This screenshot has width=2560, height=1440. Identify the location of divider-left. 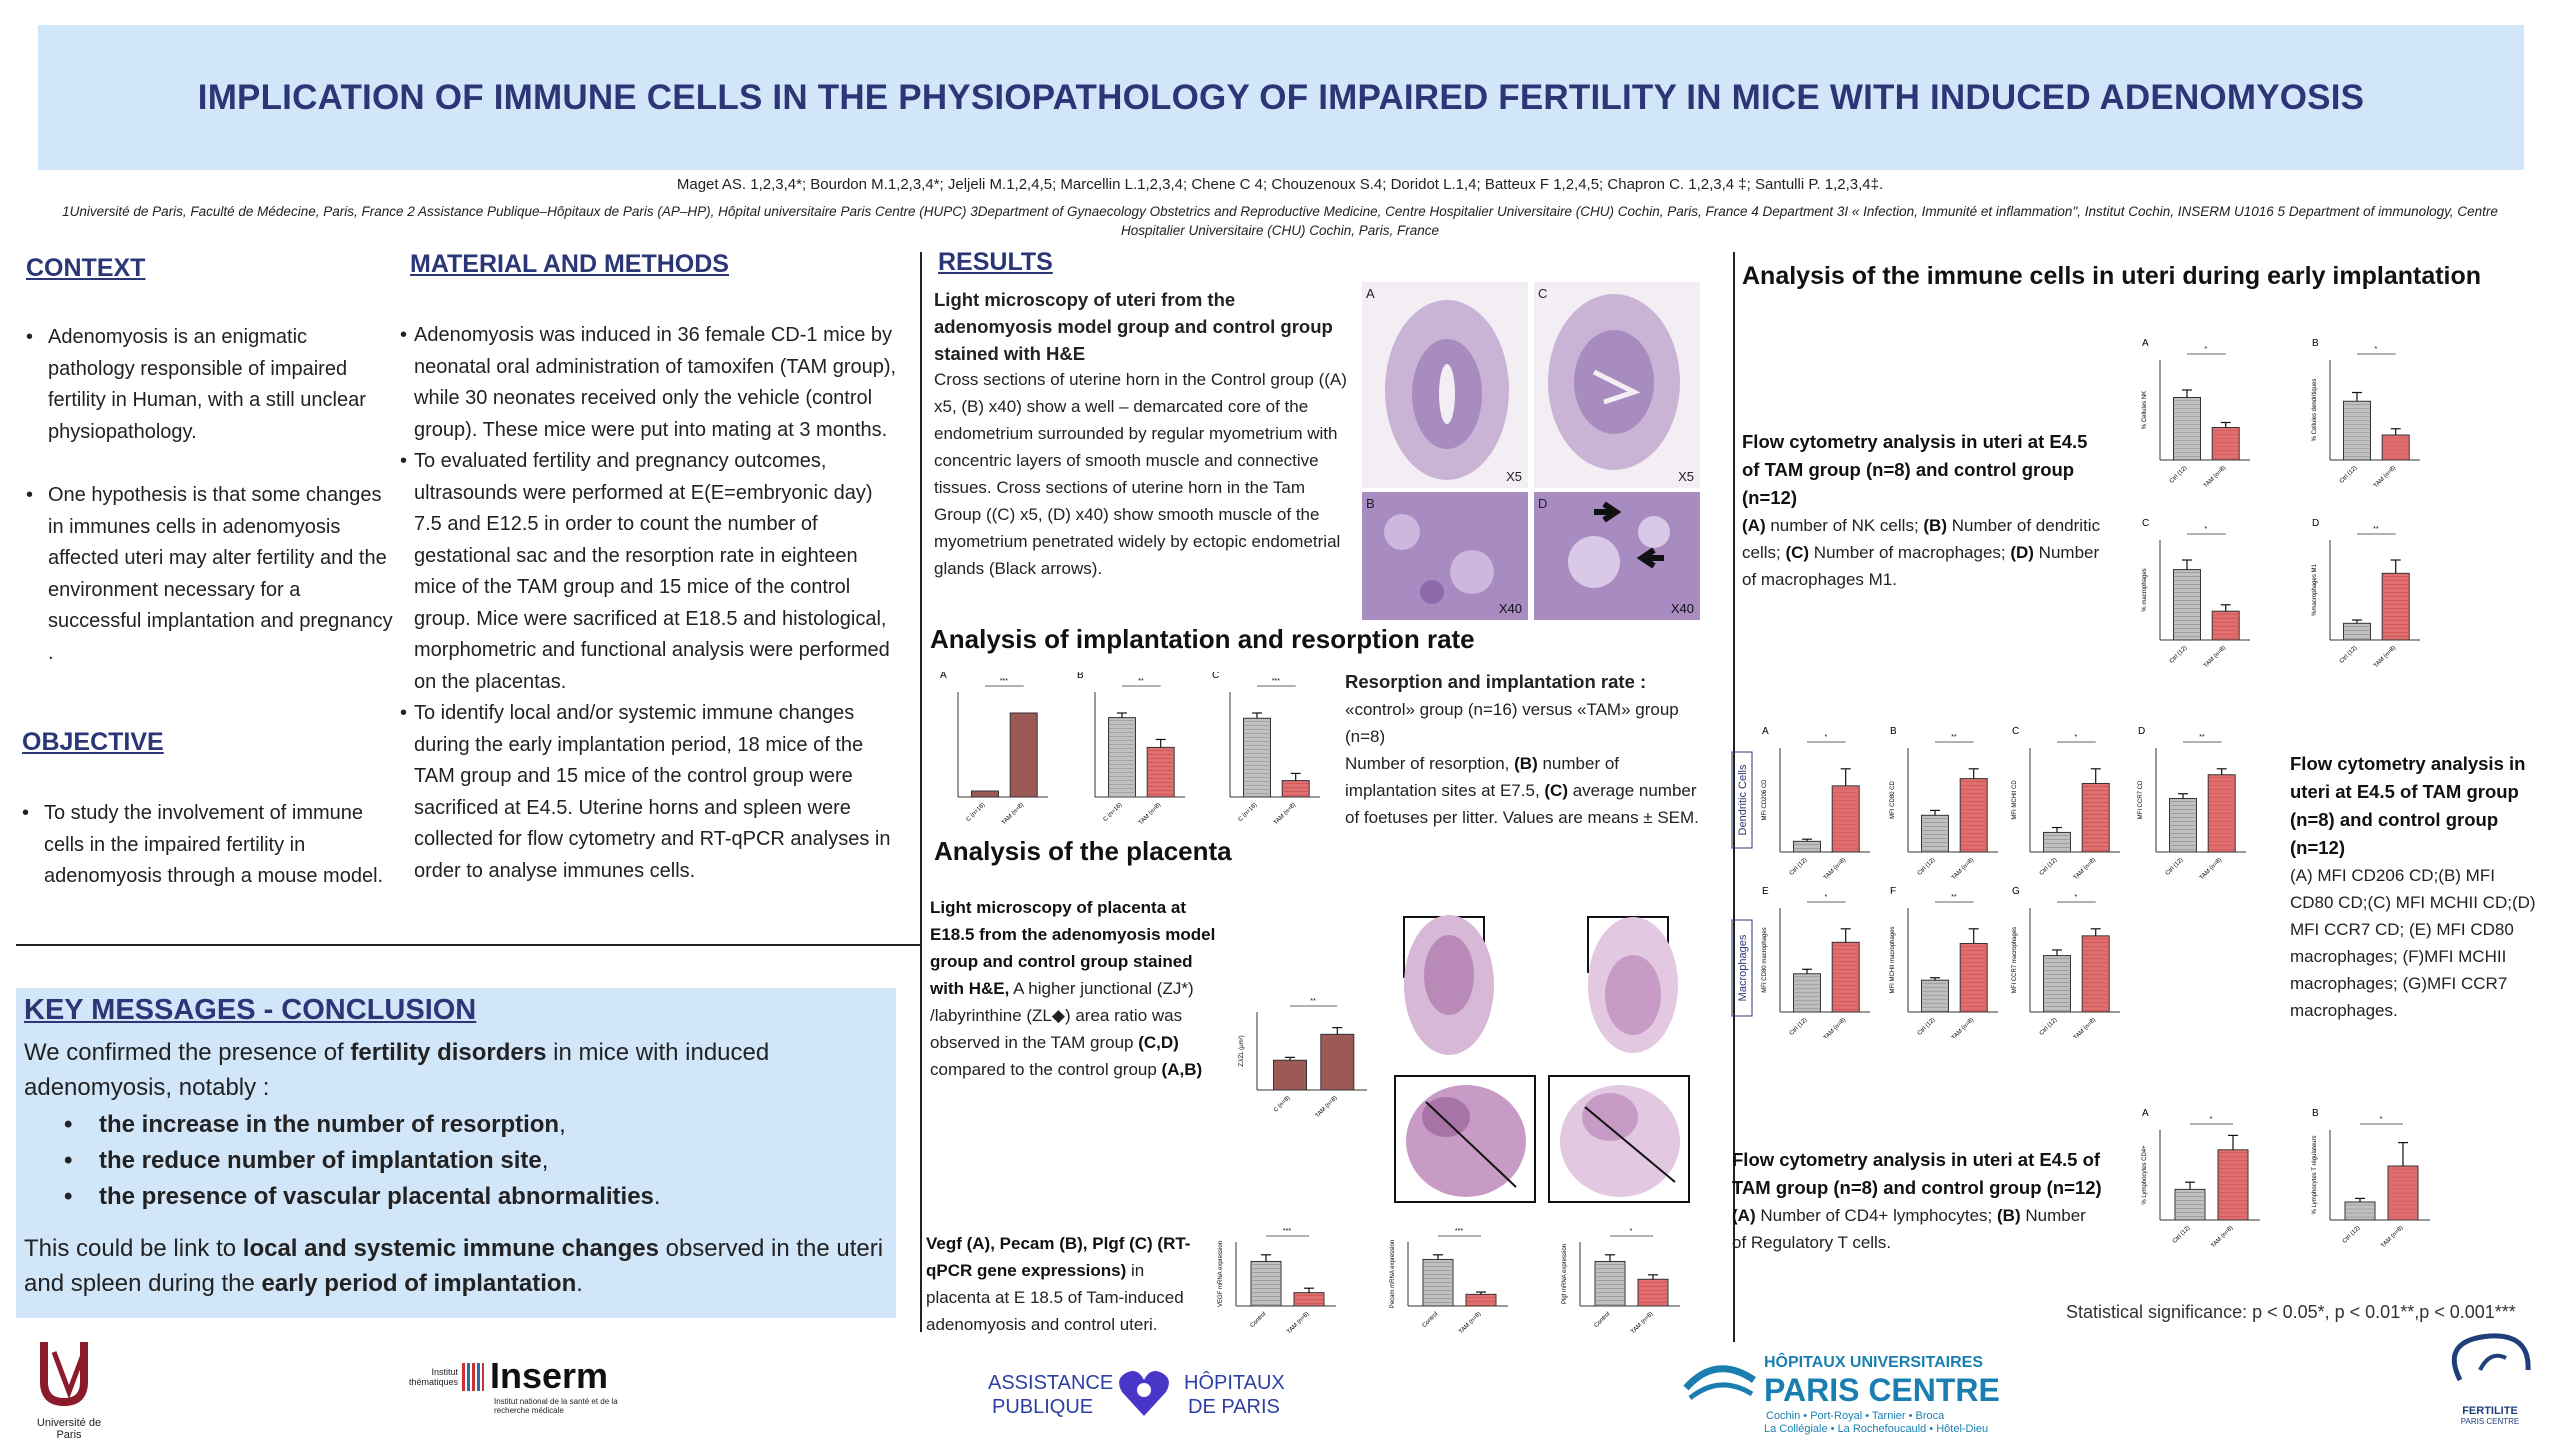
(921, 792).